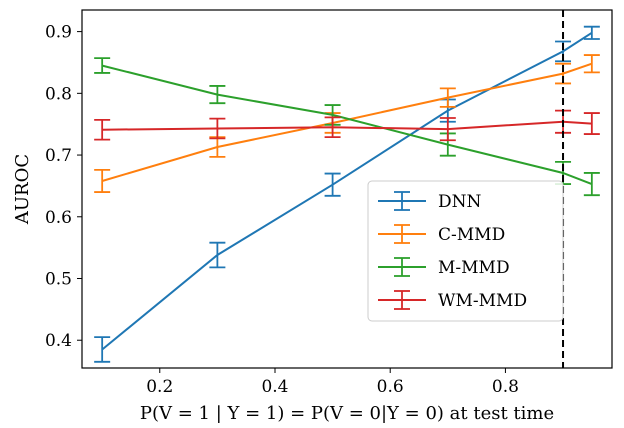  What do you see at coordinates (58, 33) in the screenshot?
I see `y-tick-label: 0.9` at bounding box center [58, 33].